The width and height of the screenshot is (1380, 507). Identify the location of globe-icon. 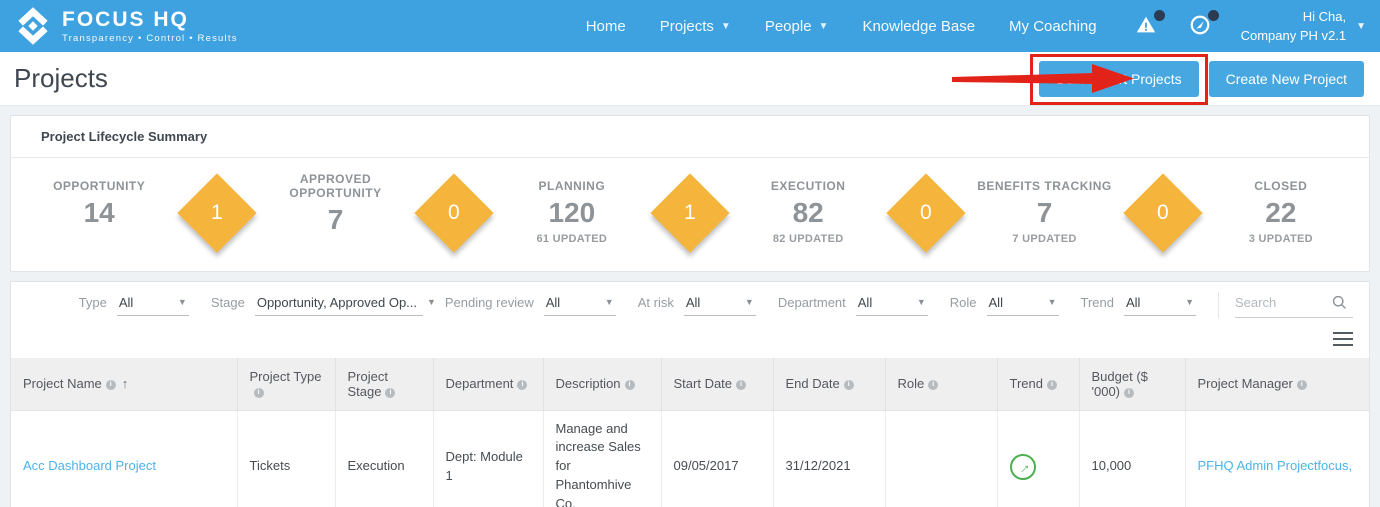
(1201, 25).